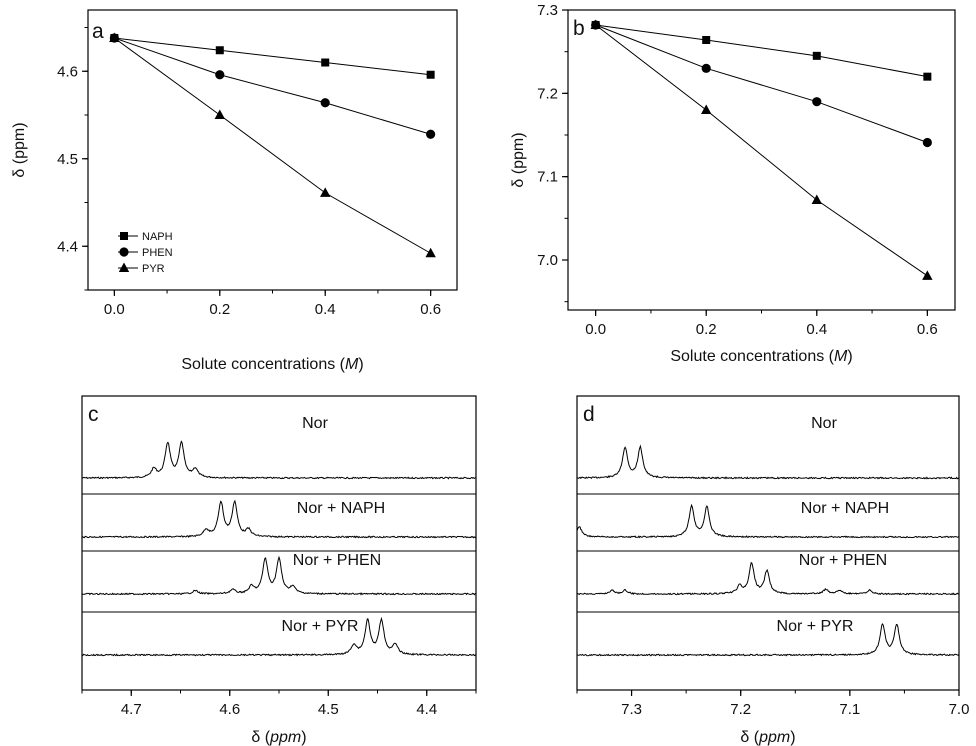 The width and height of the screenshot is (976, 746). Describe the element at coordinates (843, 560) in the screenshot. I see `panel-d-trace-label: Nor + PHEN` at that location.